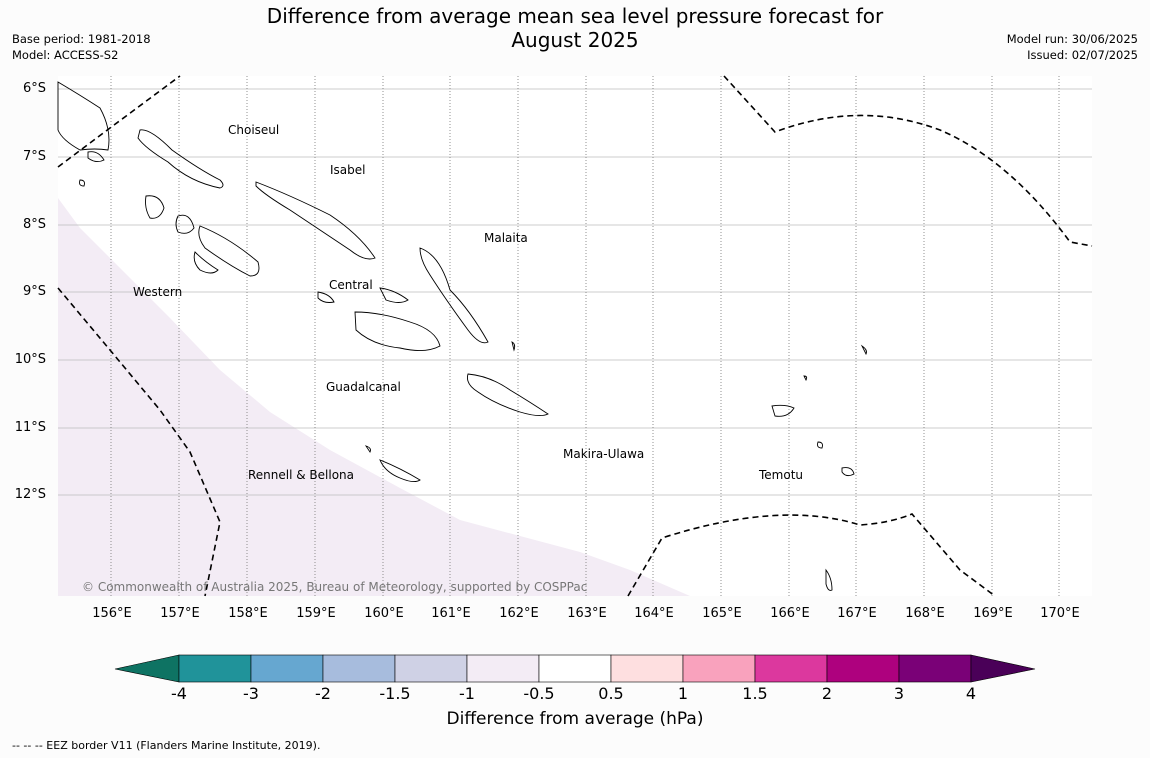  Describe the element at coordinates (315, 220) in the screenshot. I see `isabel-island` at that location.